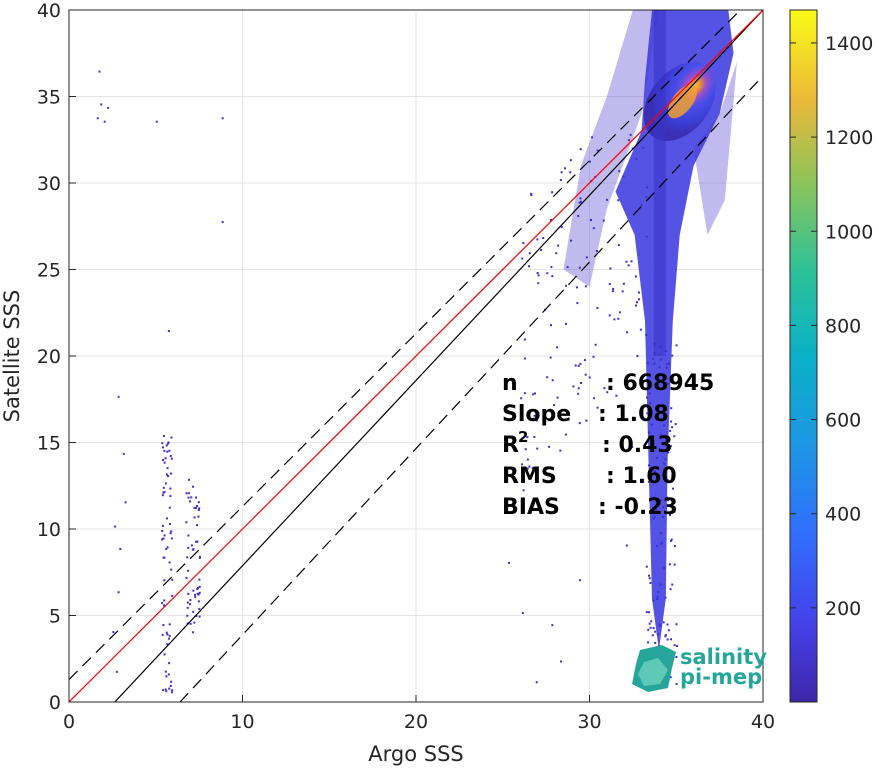 This screenshot has height=768, width=879. I want to click on density-sparse-halo, so click(611, 148).